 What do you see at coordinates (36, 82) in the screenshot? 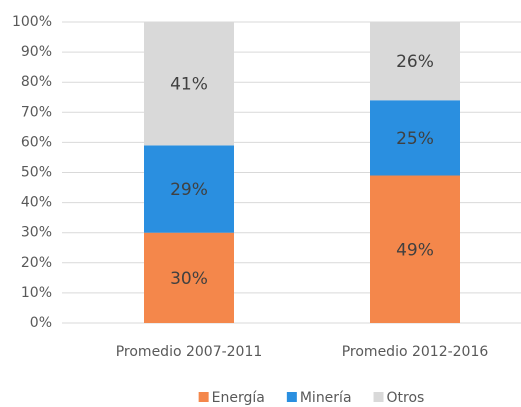
I see `y-tick-label: 80%` at bounding box center [36, 82].